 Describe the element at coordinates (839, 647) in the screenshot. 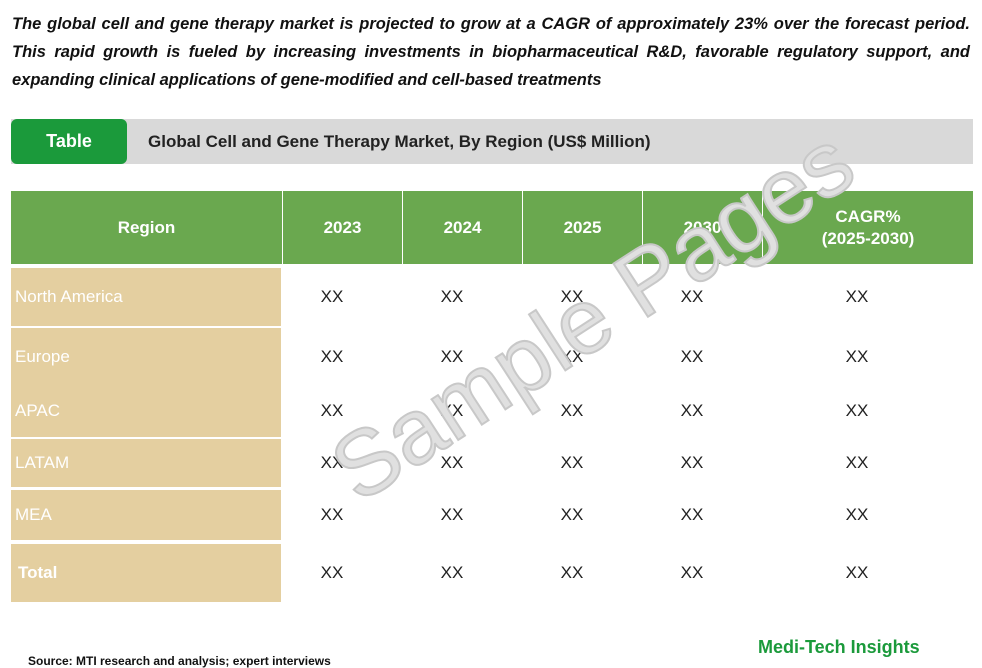

I see `brand-logo: Medi-Tech Insights` at that location.